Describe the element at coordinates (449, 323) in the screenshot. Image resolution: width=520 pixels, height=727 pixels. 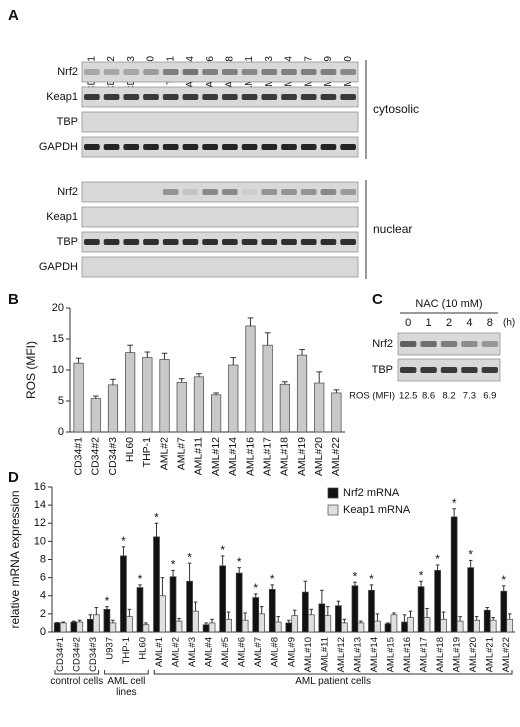
I see `time-label: 2` at that location.